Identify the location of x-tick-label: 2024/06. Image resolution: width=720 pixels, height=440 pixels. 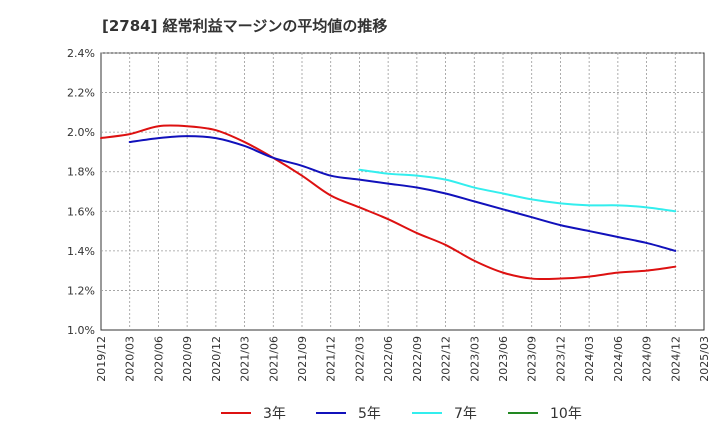
(618, 359).